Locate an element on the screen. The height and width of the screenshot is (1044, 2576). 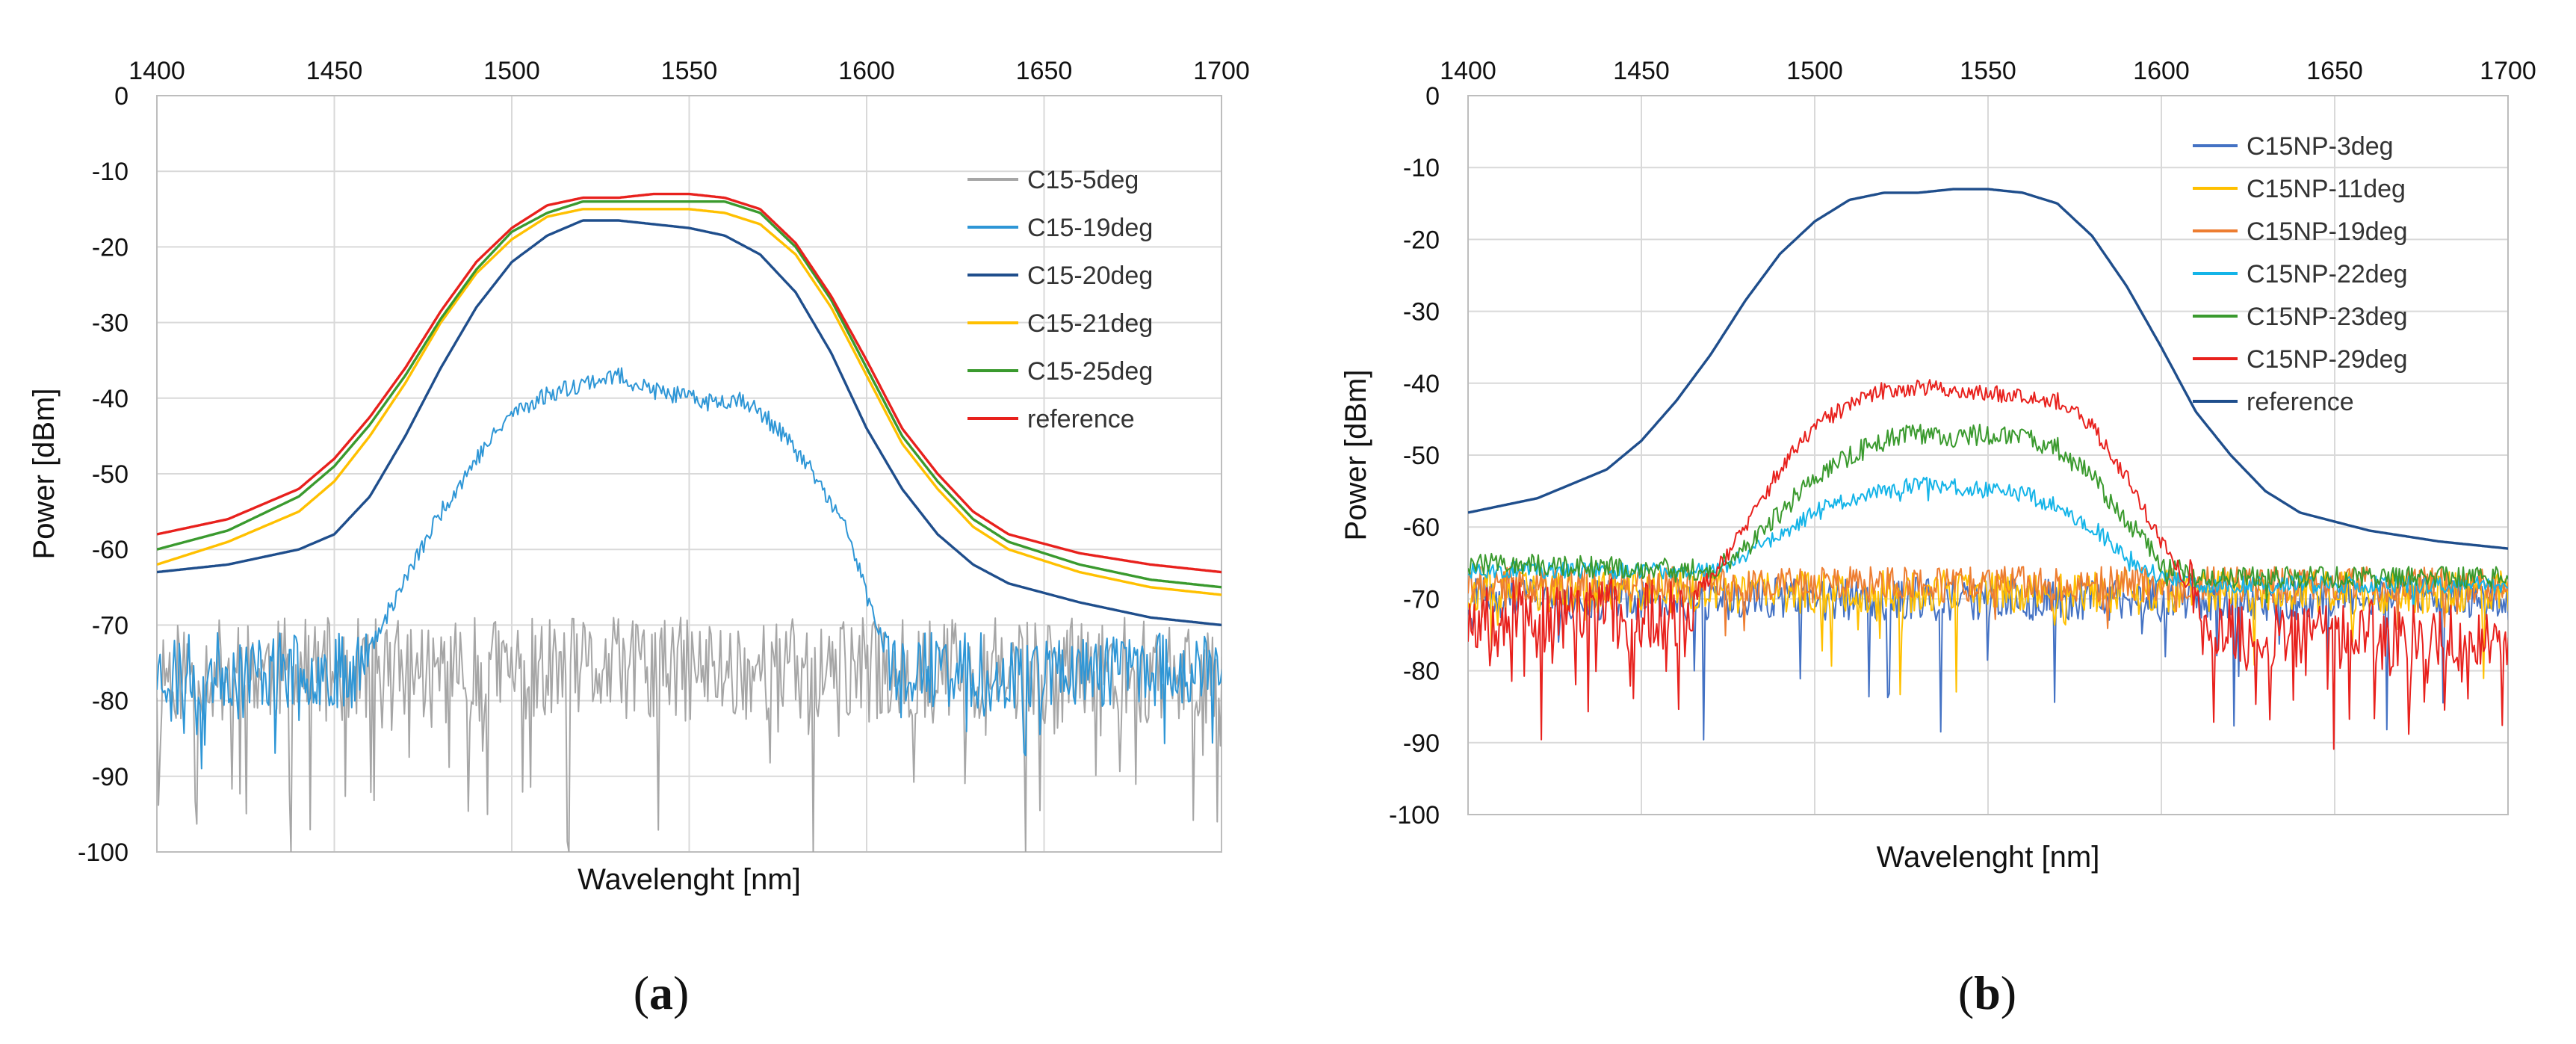
chart-a-y-tick-label: -50 is located at coordinates (110, 474).